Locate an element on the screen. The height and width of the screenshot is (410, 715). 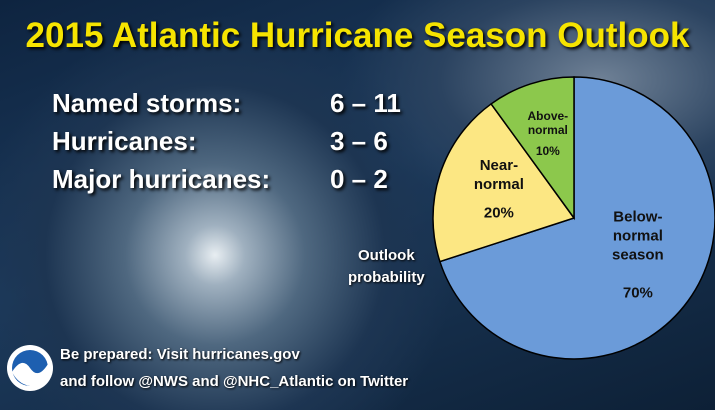
value-label: 10% is located at coordinates (547, 150).